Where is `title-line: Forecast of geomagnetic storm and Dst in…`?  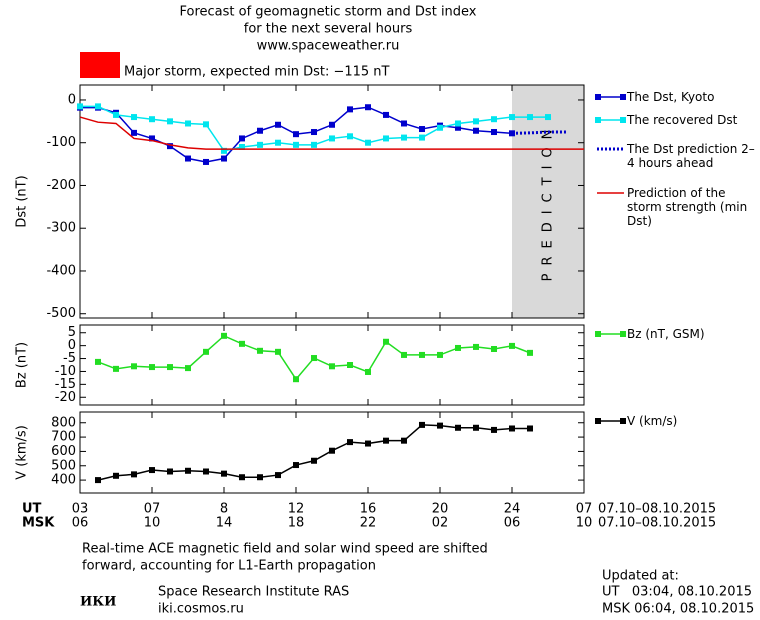 title-line: Forecast of geomagnetic storm and Dst in… is located at coordinates (327, 12).